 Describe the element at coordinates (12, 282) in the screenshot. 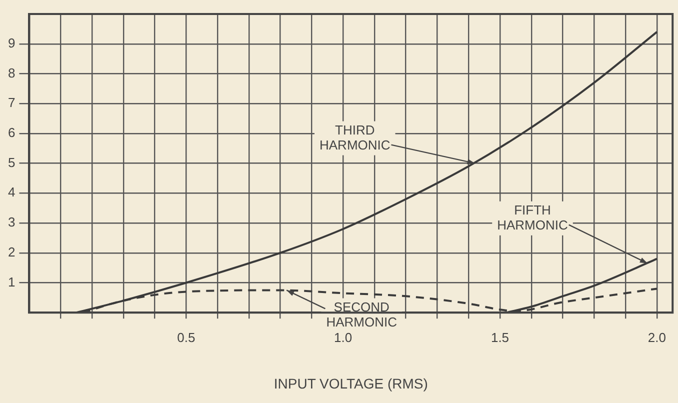

I see `y-tick-label: 1` at that location.